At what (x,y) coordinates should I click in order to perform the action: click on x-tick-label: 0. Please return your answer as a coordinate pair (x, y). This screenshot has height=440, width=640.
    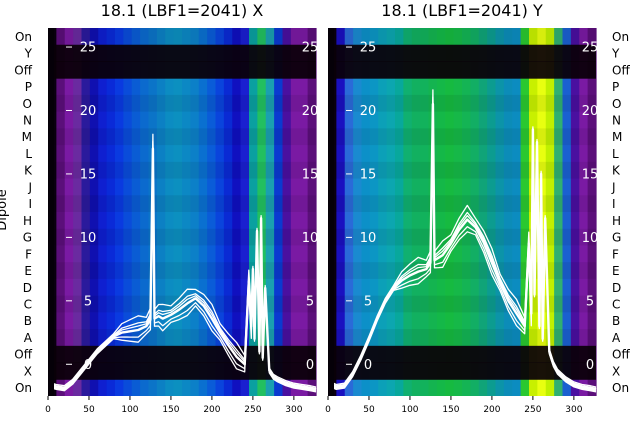
    Looking at the image, I should click on (48, 410).